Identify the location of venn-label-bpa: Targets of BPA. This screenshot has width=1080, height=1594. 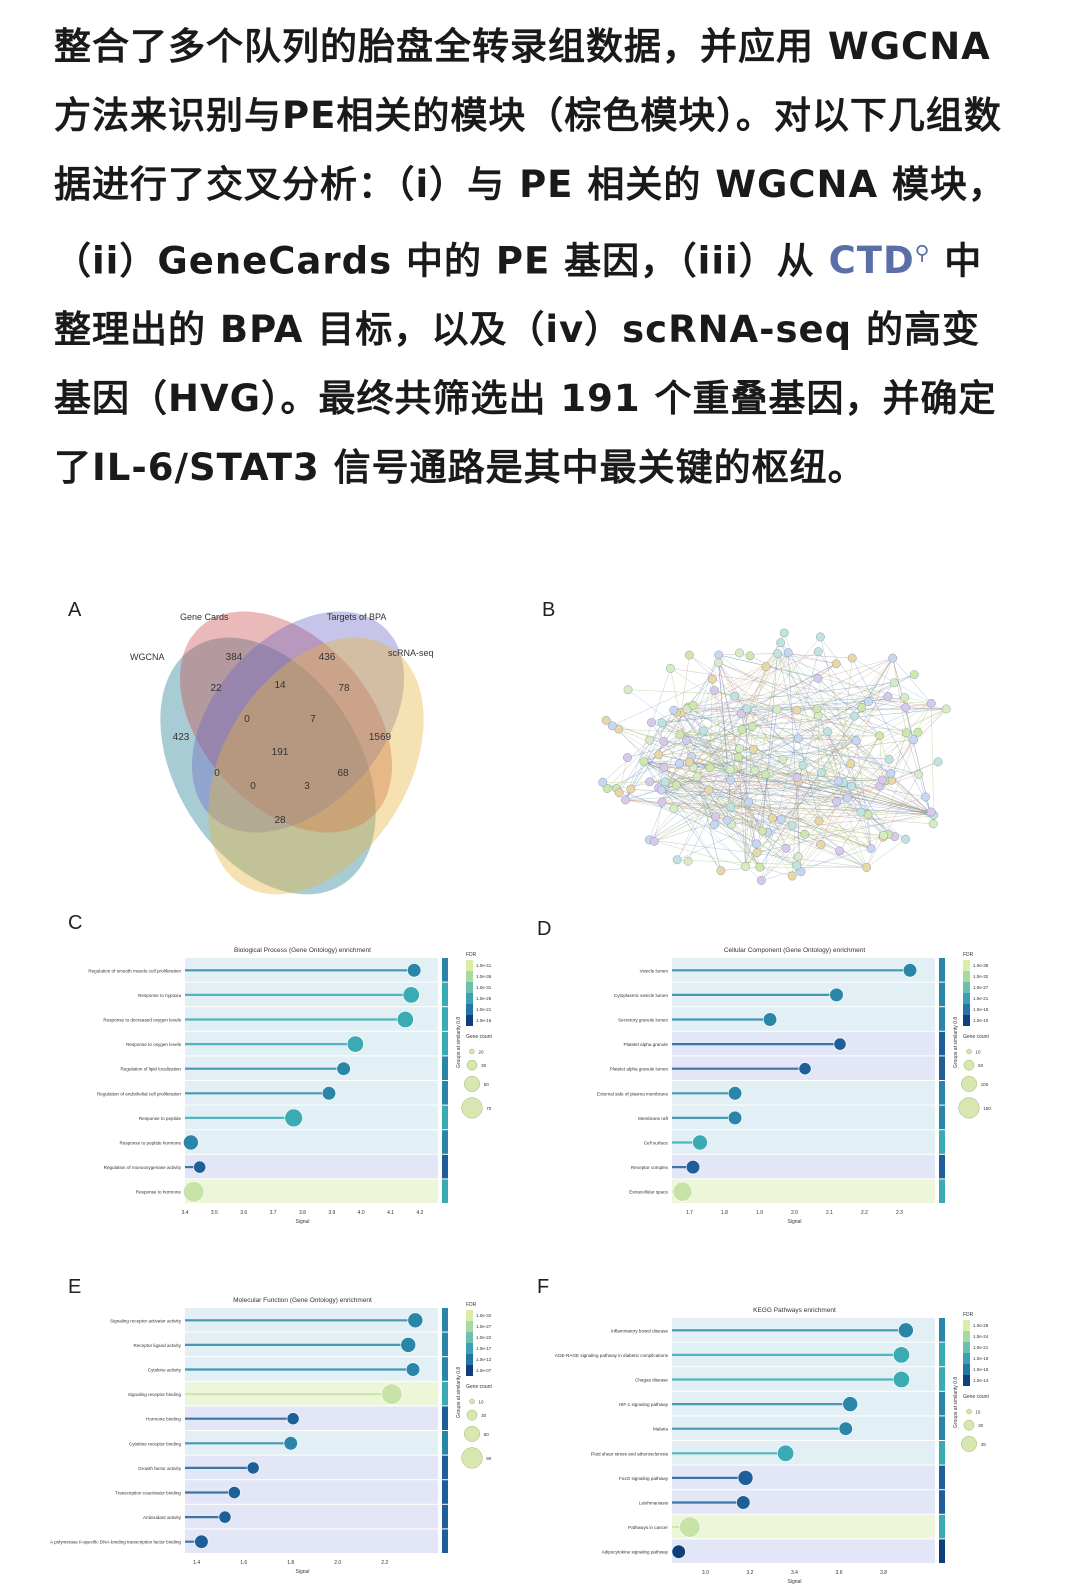
(356, 617).